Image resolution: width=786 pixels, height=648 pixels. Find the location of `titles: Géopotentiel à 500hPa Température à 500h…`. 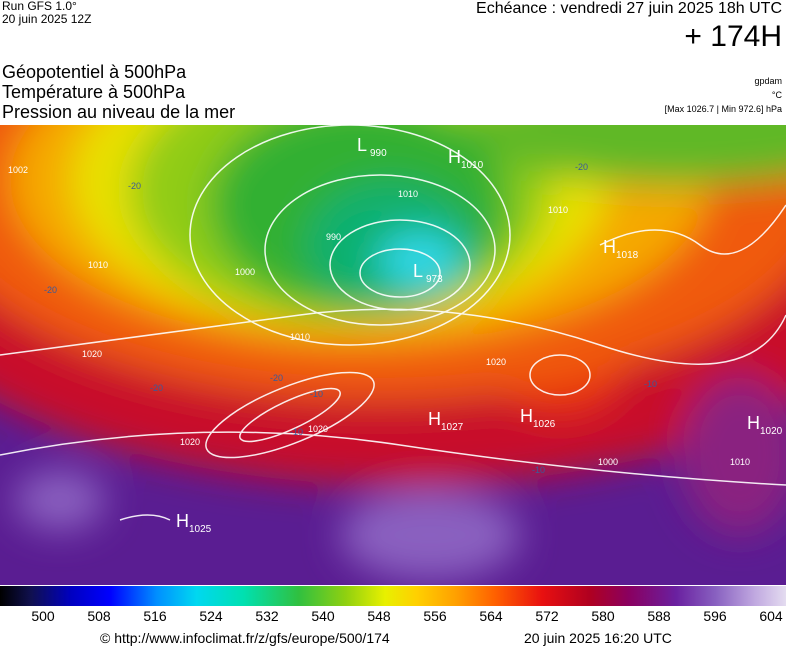

titles: Géopotentiel à 500hPa Température à 500h… is located at coordinates (118, 92).